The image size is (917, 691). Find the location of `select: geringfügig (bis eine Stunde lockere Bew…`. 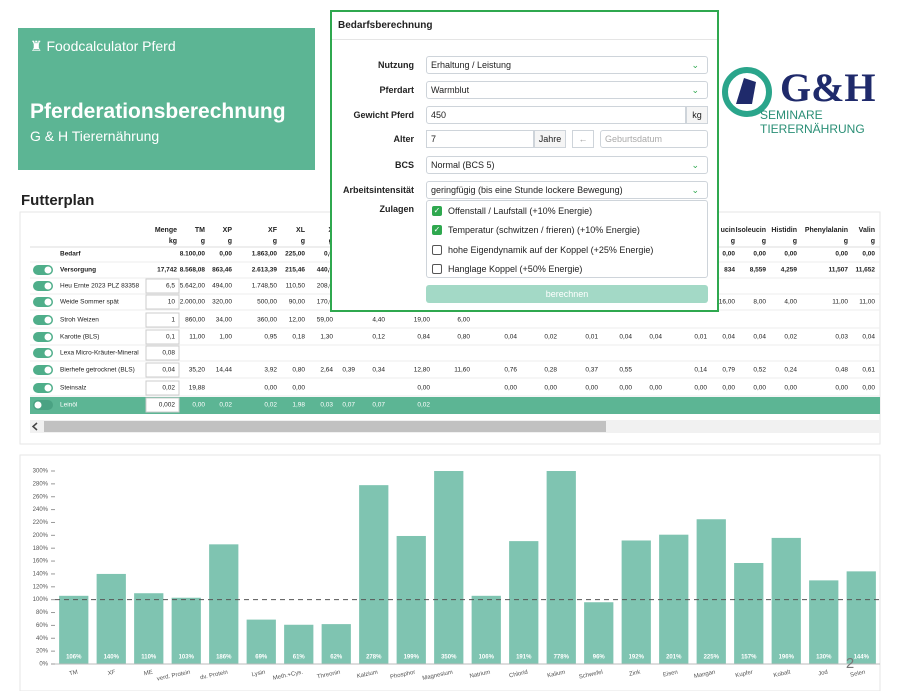

select: geringfügig (bis eine Stunde lockere Bew… is located at coordinates (567, 190).